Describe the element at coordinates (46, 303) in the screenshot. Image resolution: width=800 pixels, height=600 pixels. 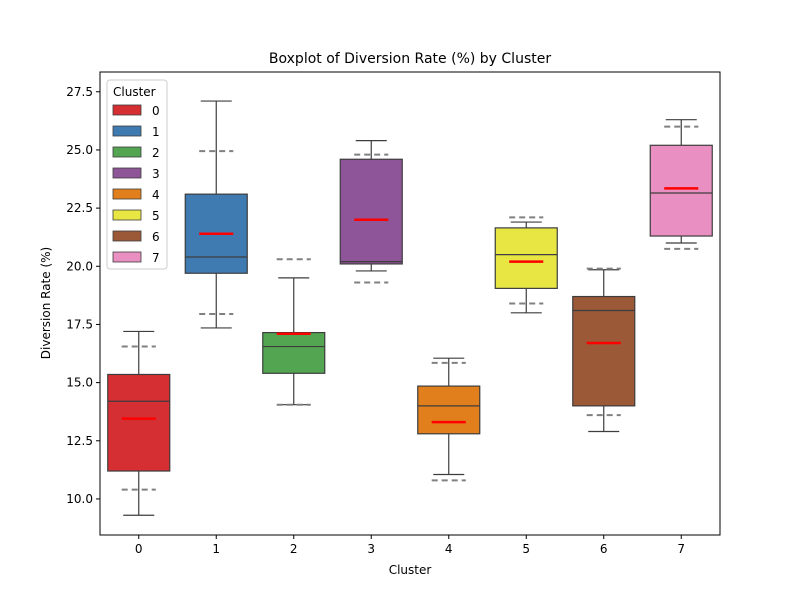
I see `y-axis-label: Diversion Rate (%)` at that location.